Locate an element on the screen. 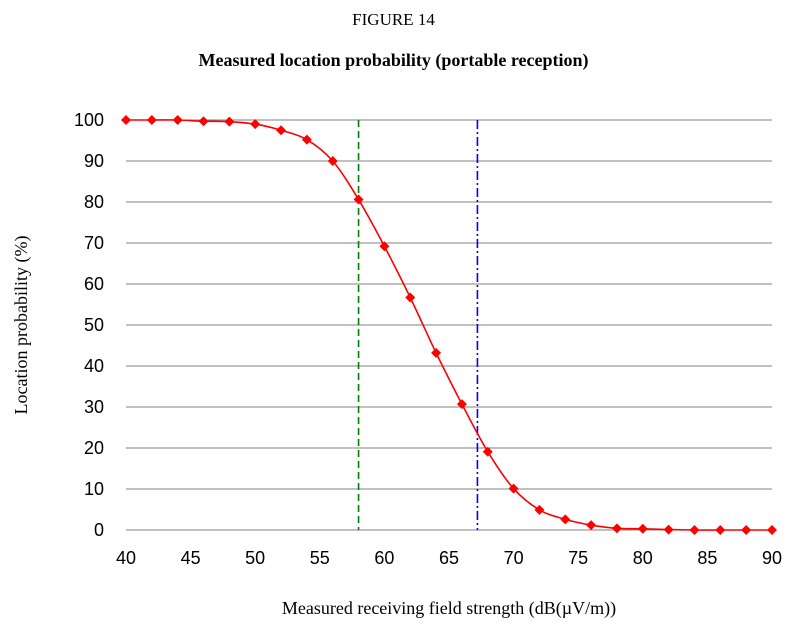  y-tick-label-40: 40 is located at coordinates (94, 366).